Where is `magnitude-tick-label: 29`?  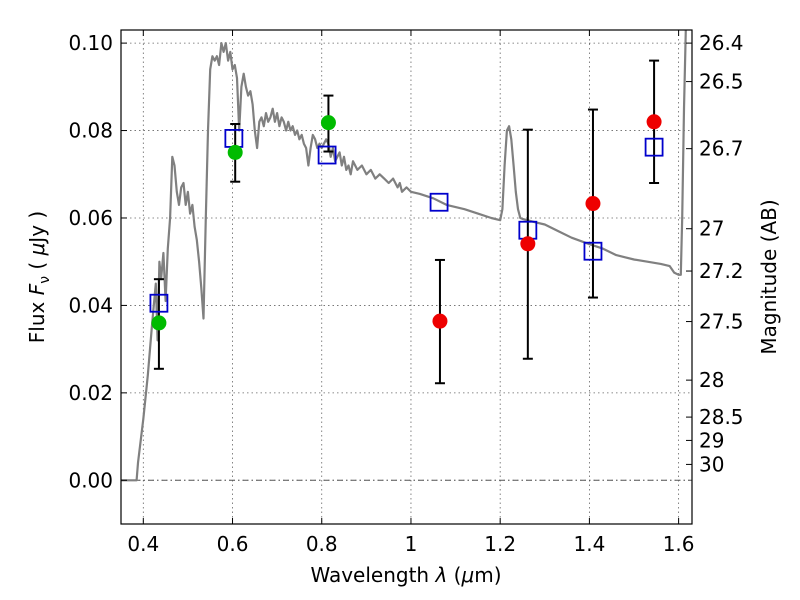
magnitude-tick-label: 29 is located at coordinates (711, 440).